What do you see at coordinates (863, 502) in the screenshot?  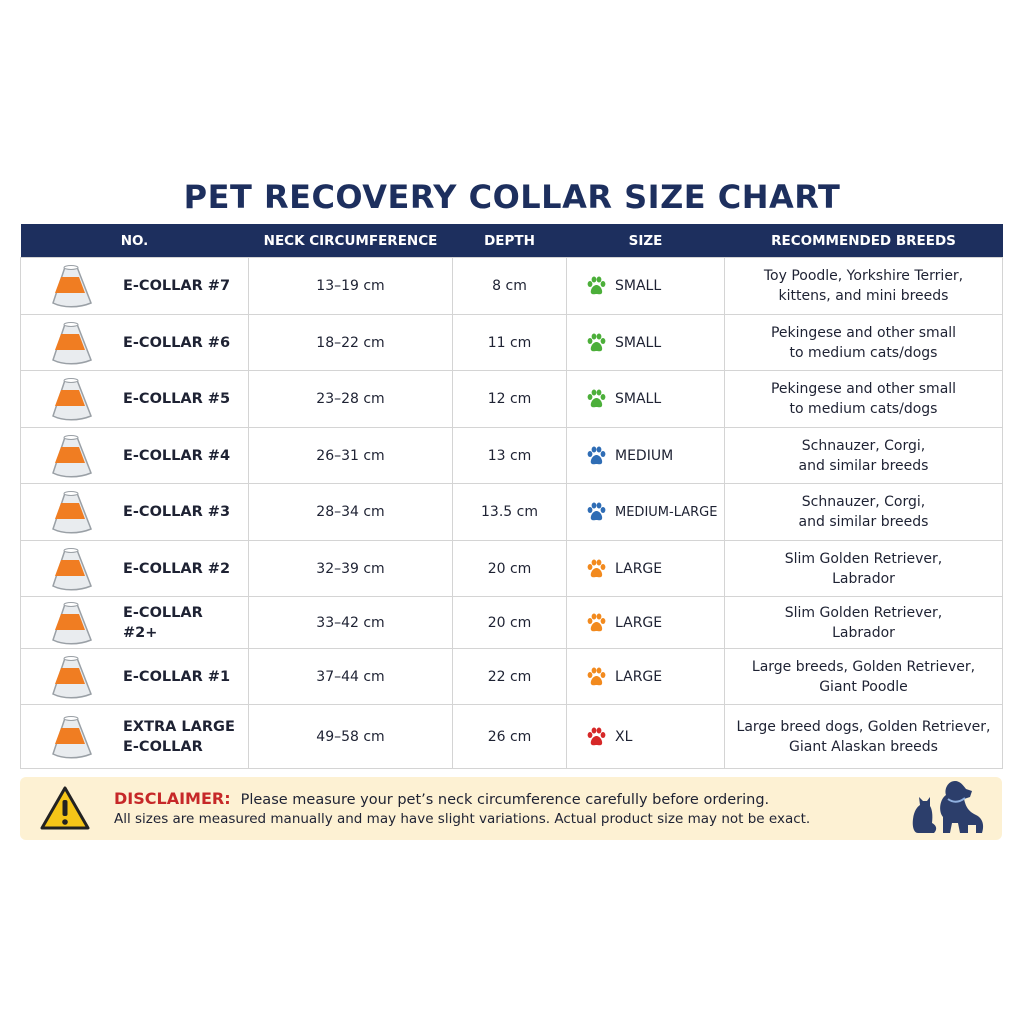 I see `breed-line: Schnauzer, Corgi,` at bounding box center [863, 502].